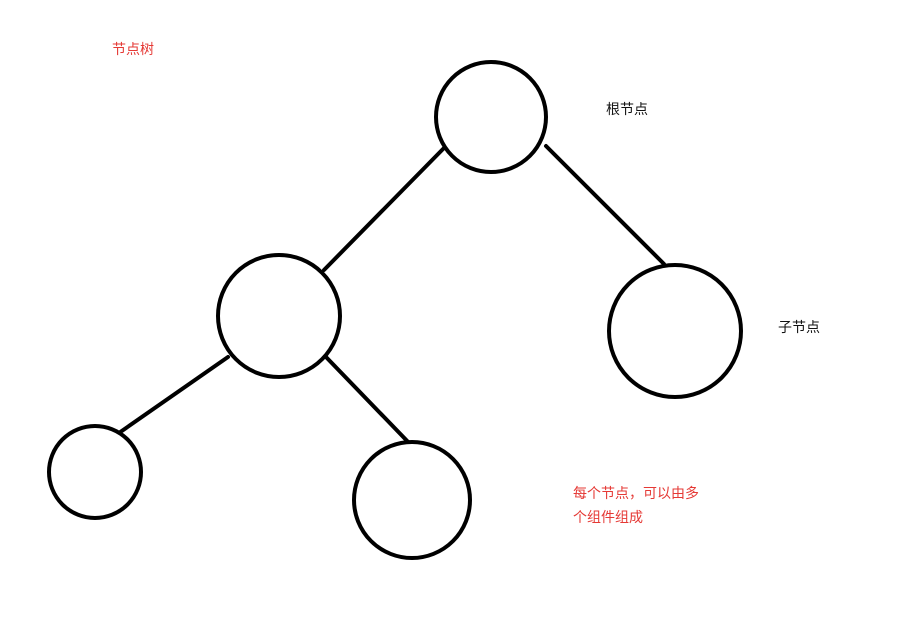  Describe the element at coordinates (799, 328) in the screenshot. I see `child-node-label: 子节点` at that location.